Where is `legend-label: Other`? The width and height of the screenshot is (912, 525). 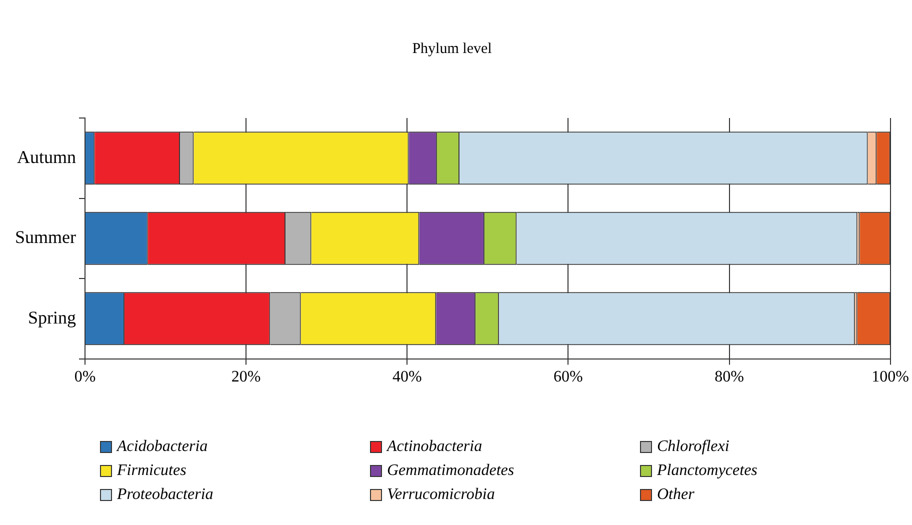
legend-label: Other is located at coordinates (675, 495).